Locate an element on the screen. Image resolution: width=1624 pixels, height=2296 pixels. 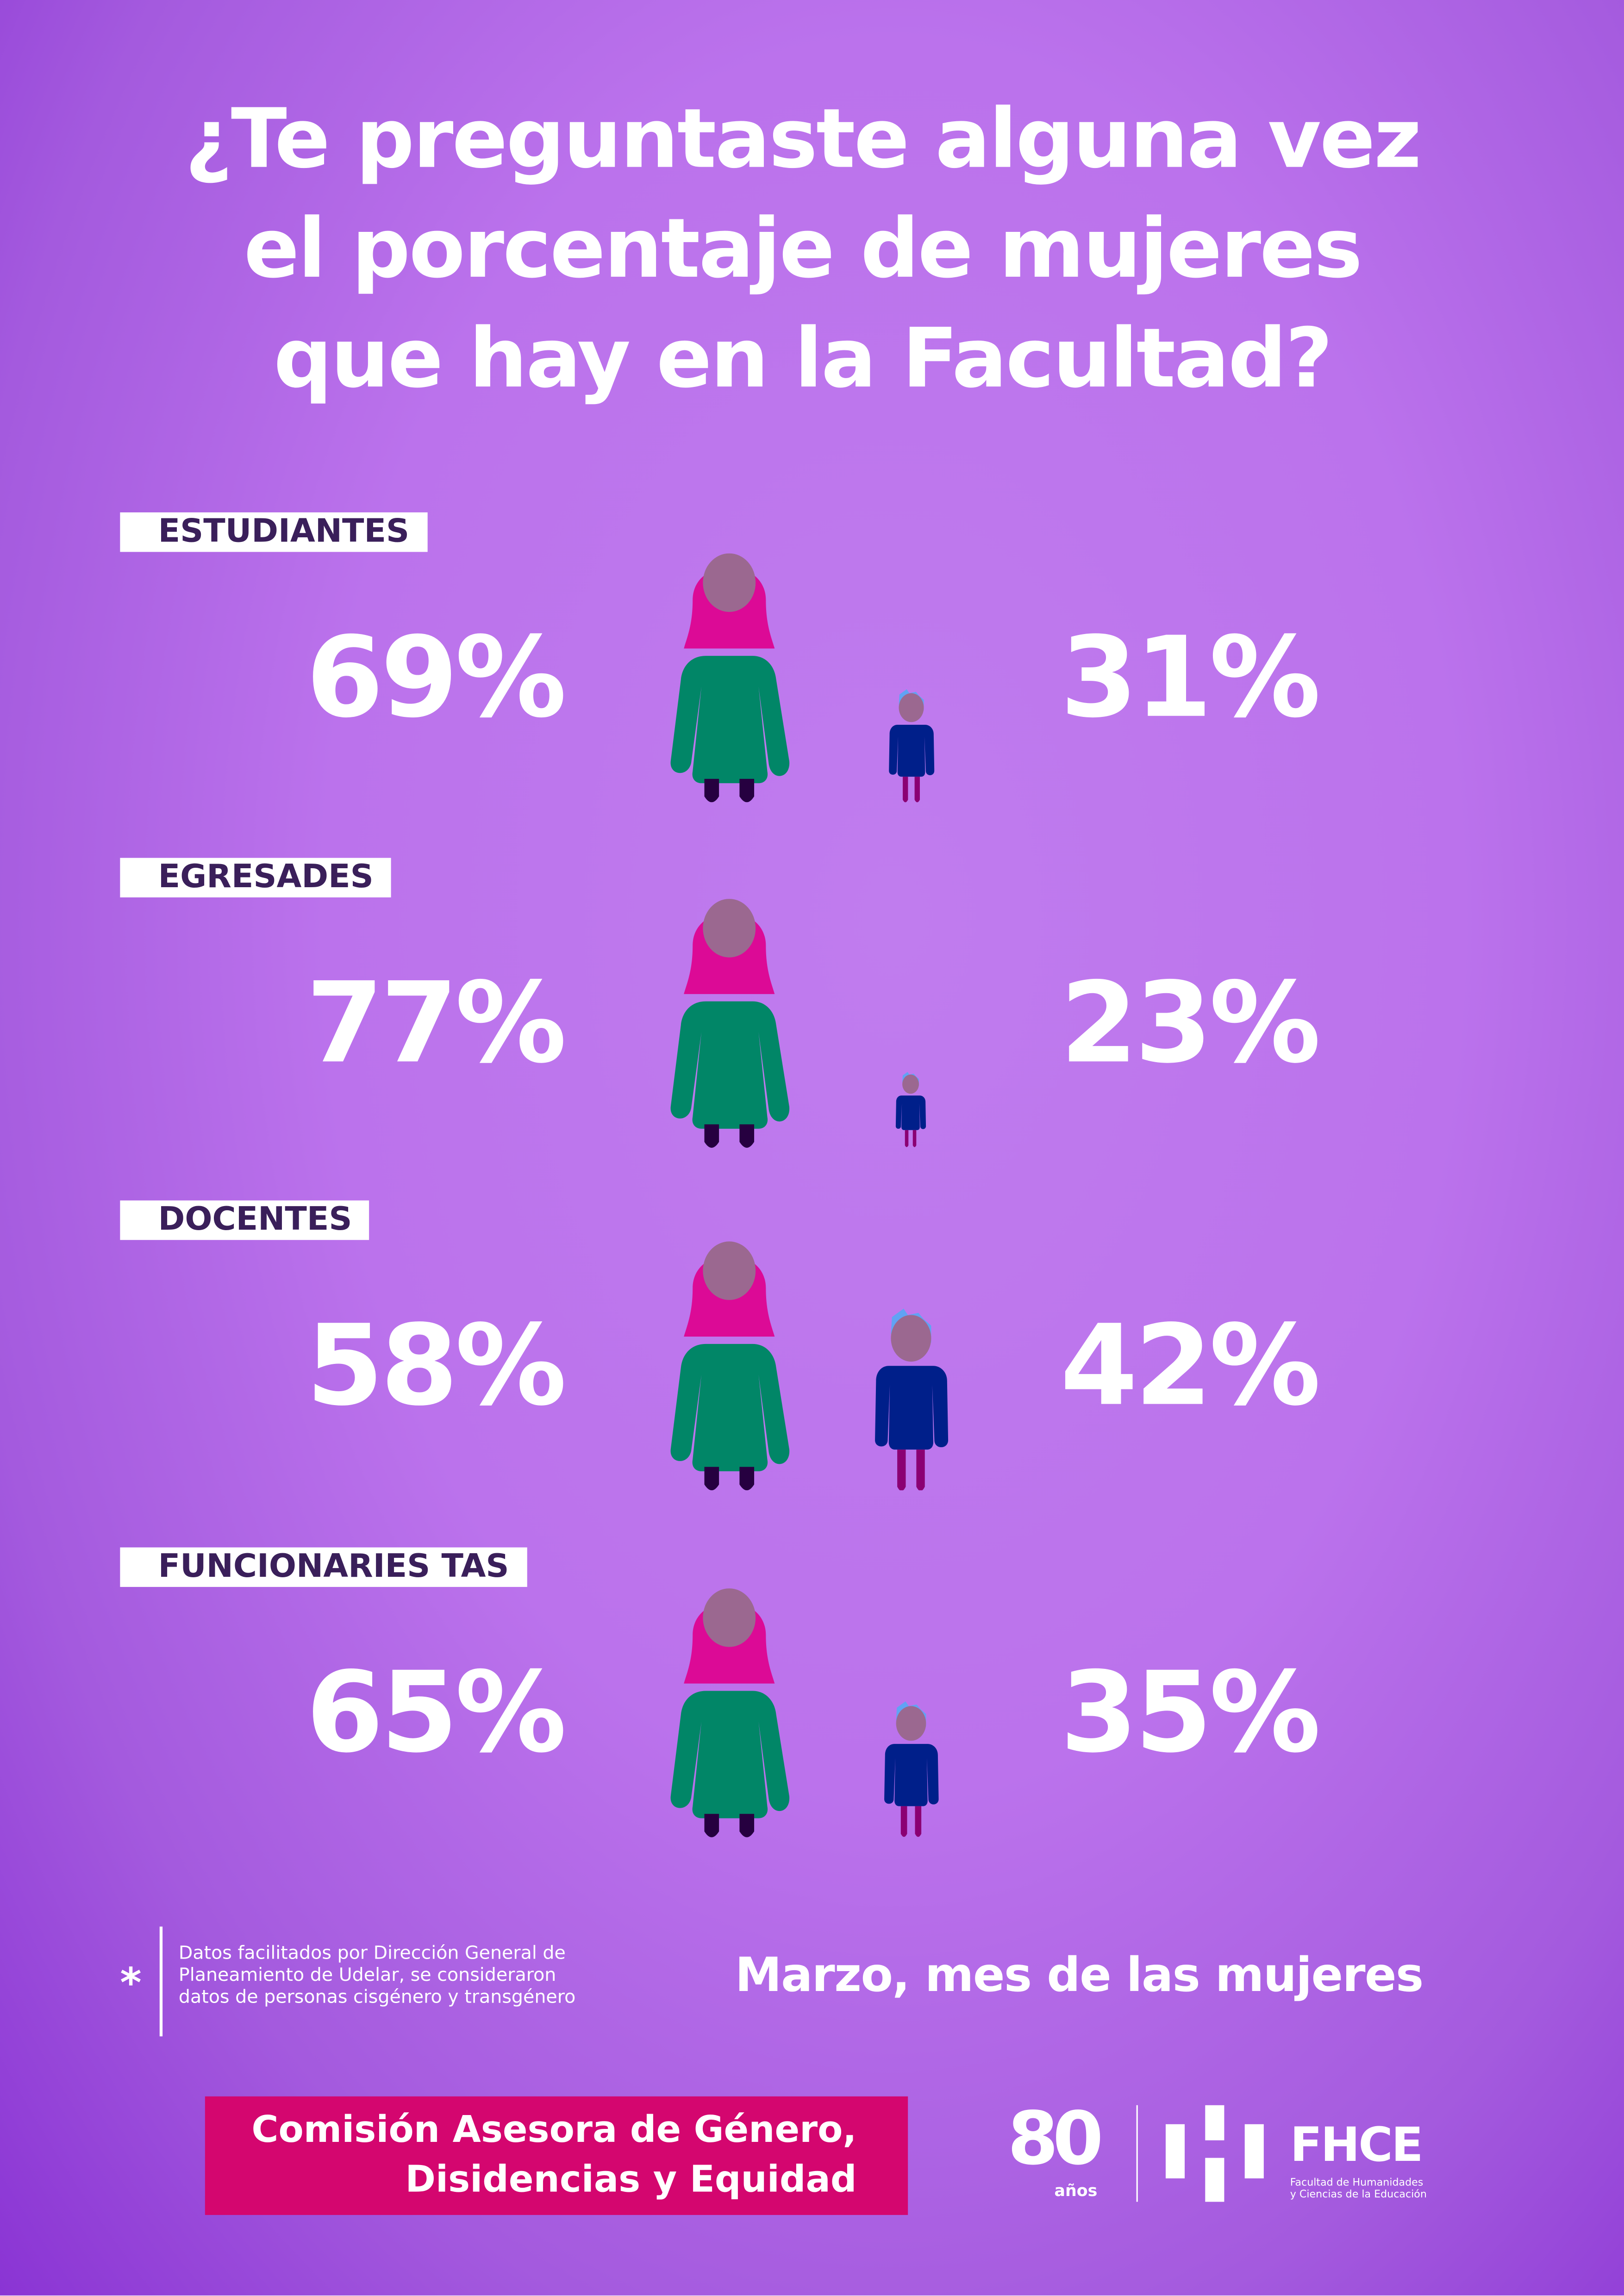
category-label: ESTUDIANTES is located at coordinates (273, 532).